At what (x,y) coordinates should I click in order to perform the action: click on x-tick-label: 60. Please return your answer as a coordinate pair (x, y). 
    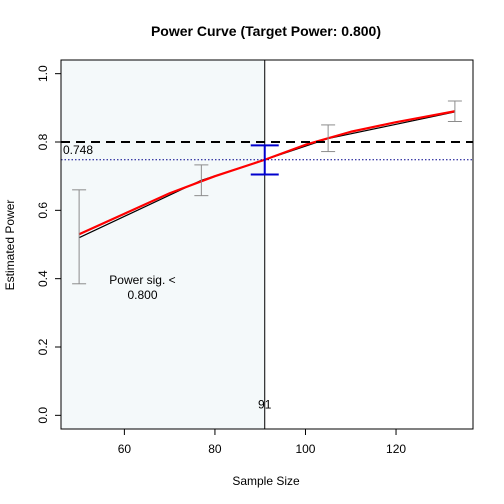
    Looking at the image, I should click on (125, 449).